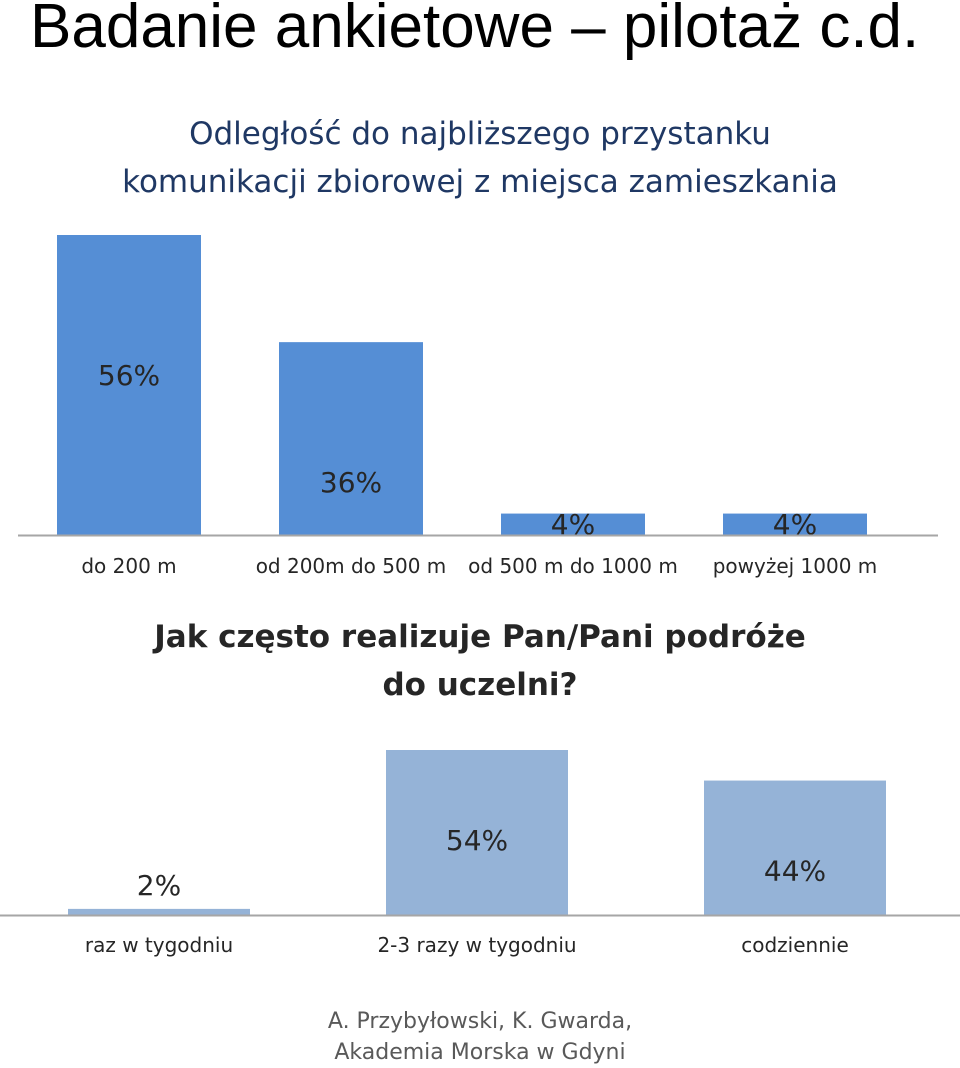 Image resolution: width=960 pixels, height=1068 pixels. What do you see at coordinates (351, 566) in the screenshot?
I see `category-label: od 200m do 500 m` at bounding box center [351, 566].